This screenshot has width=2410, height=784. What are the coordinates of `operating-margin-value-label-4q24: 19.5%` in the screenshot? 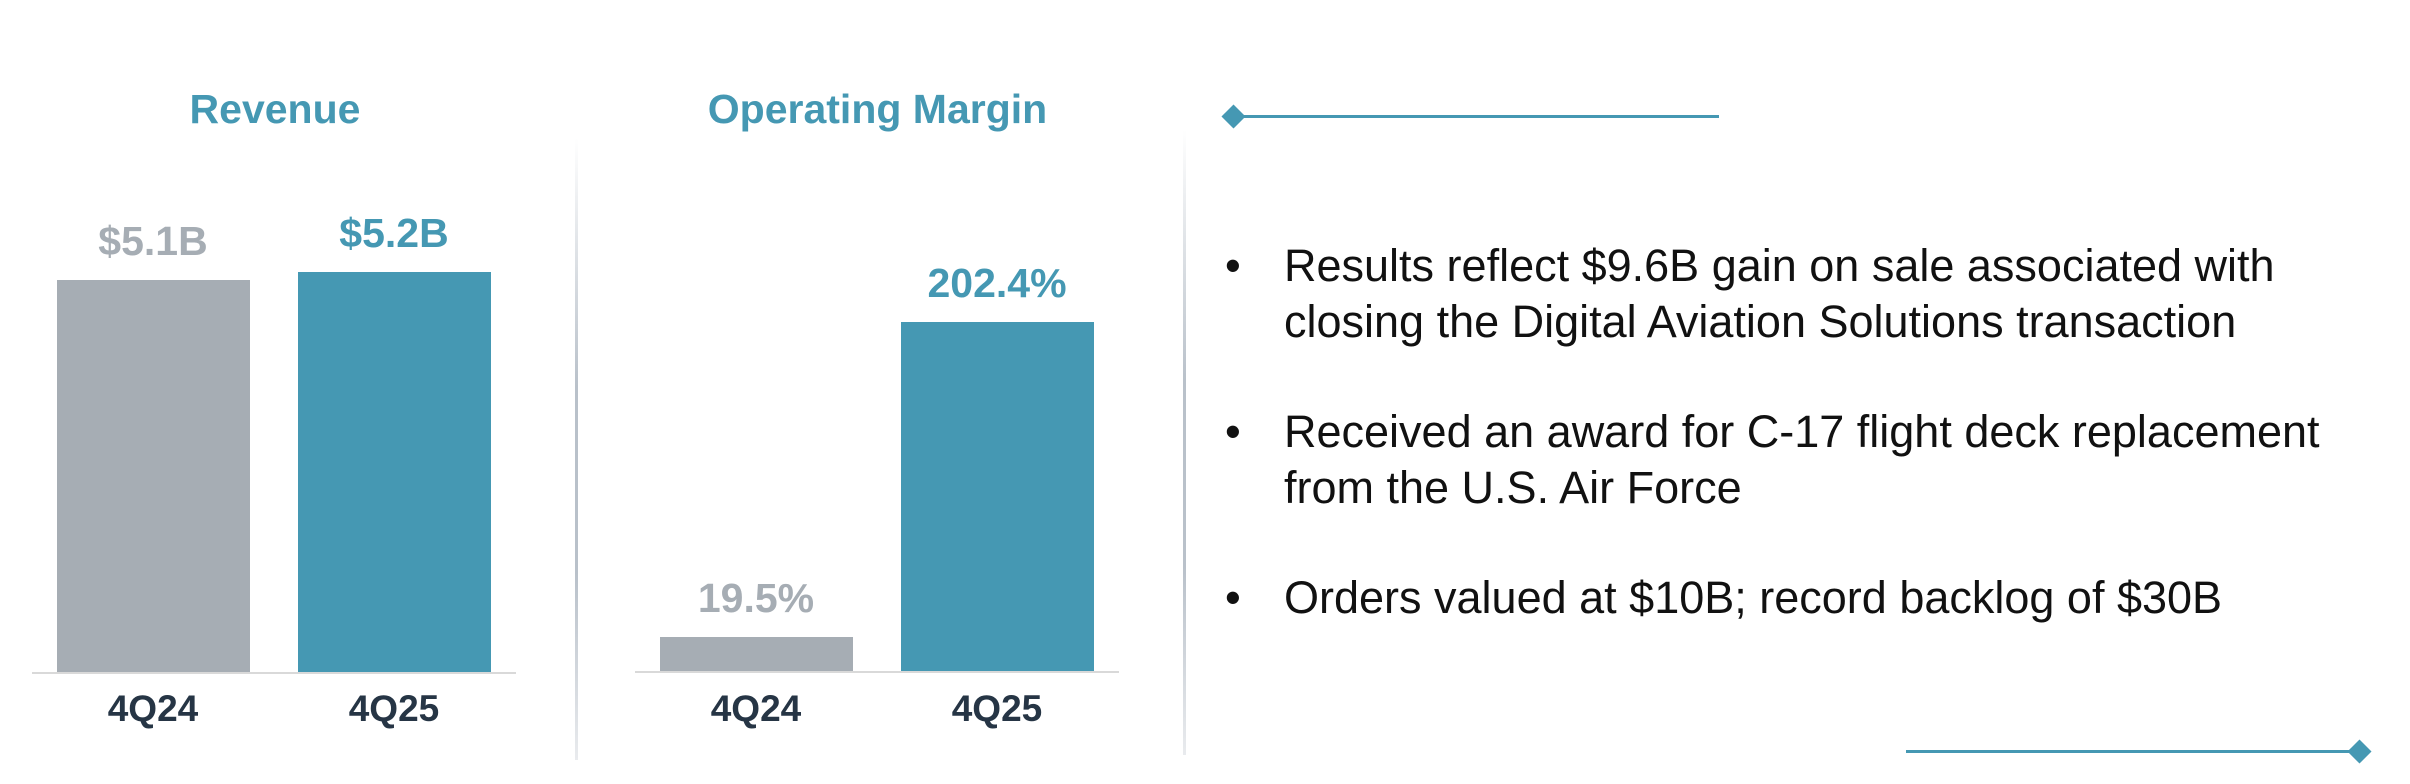 It's located at (756, 598).